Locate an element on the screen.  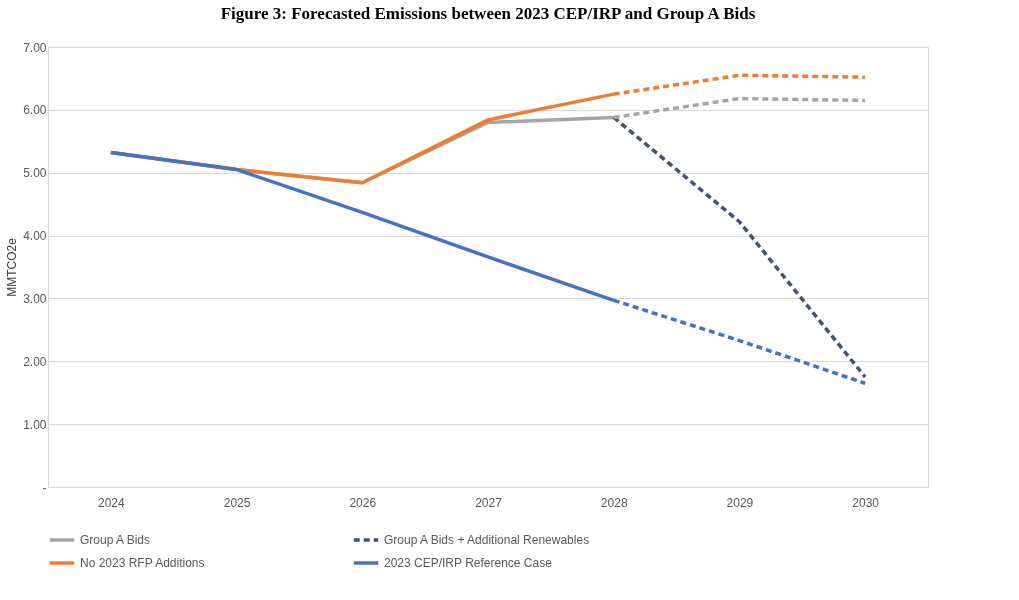
y-tick-label: 7.00 is located at coordinates (35, 47).